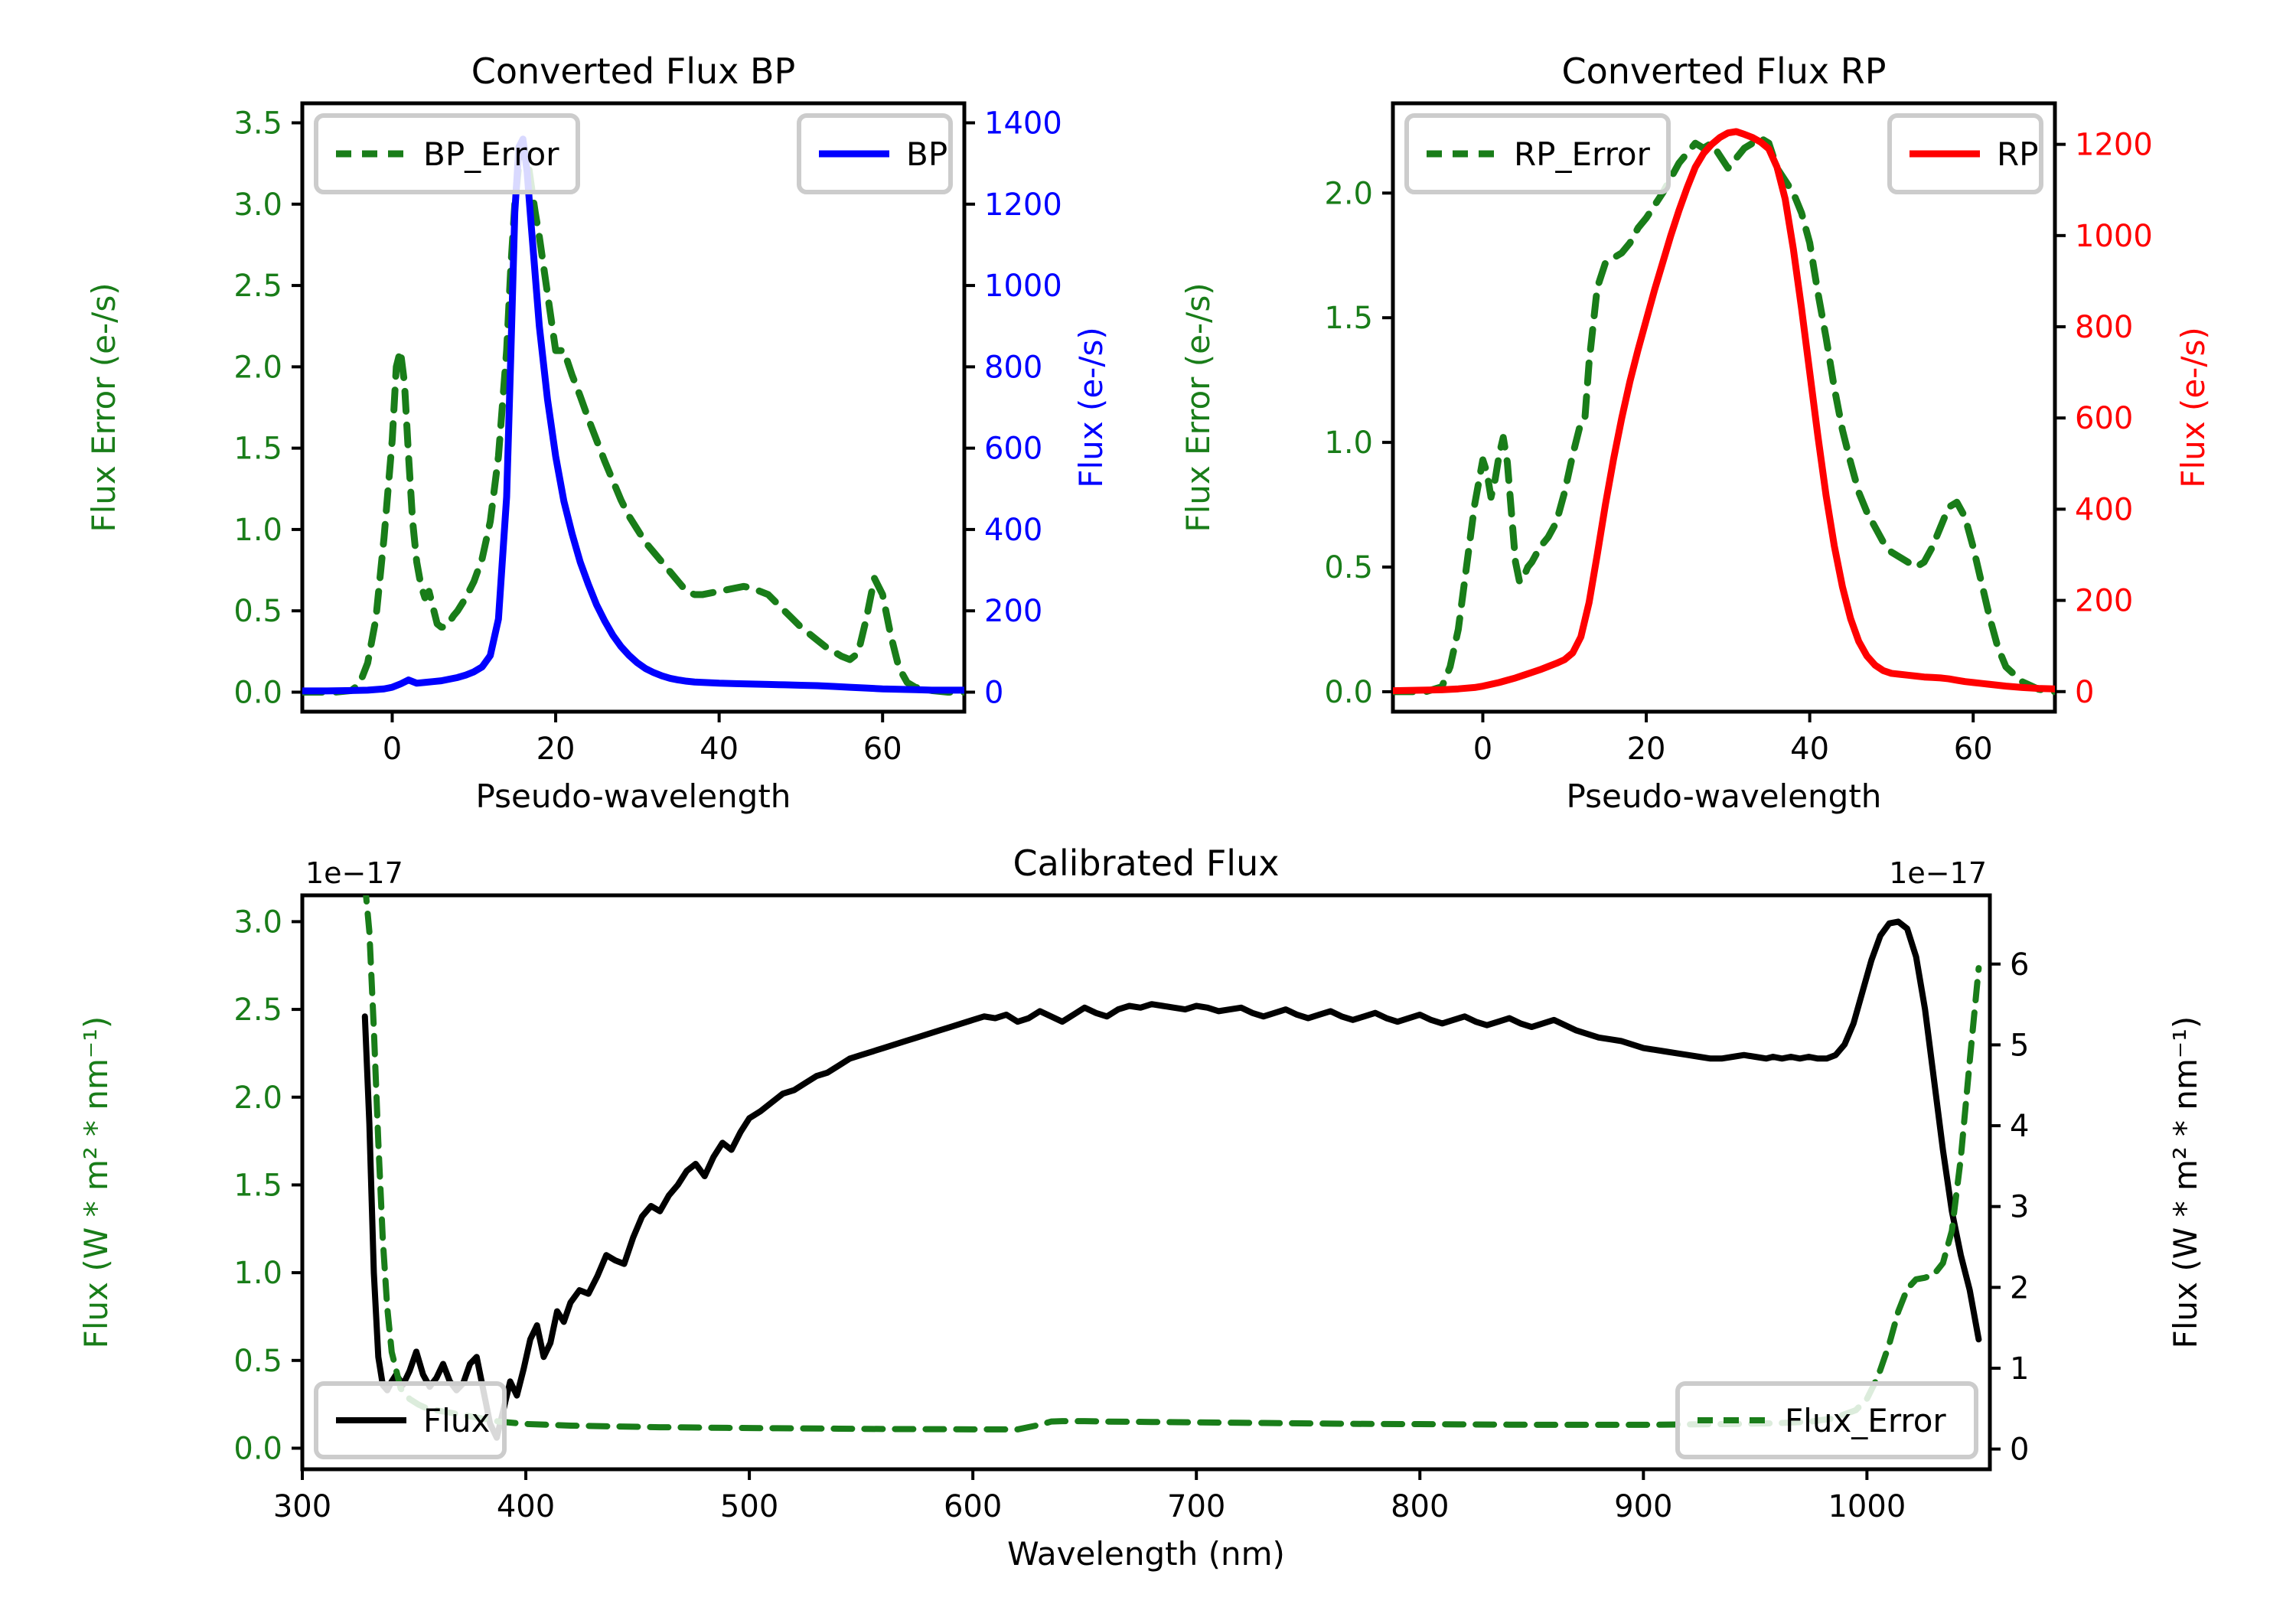 The width and height of the screenshot is (2296, 1607). I want to click on legend-label: RP_Error, so click(1582, 154).